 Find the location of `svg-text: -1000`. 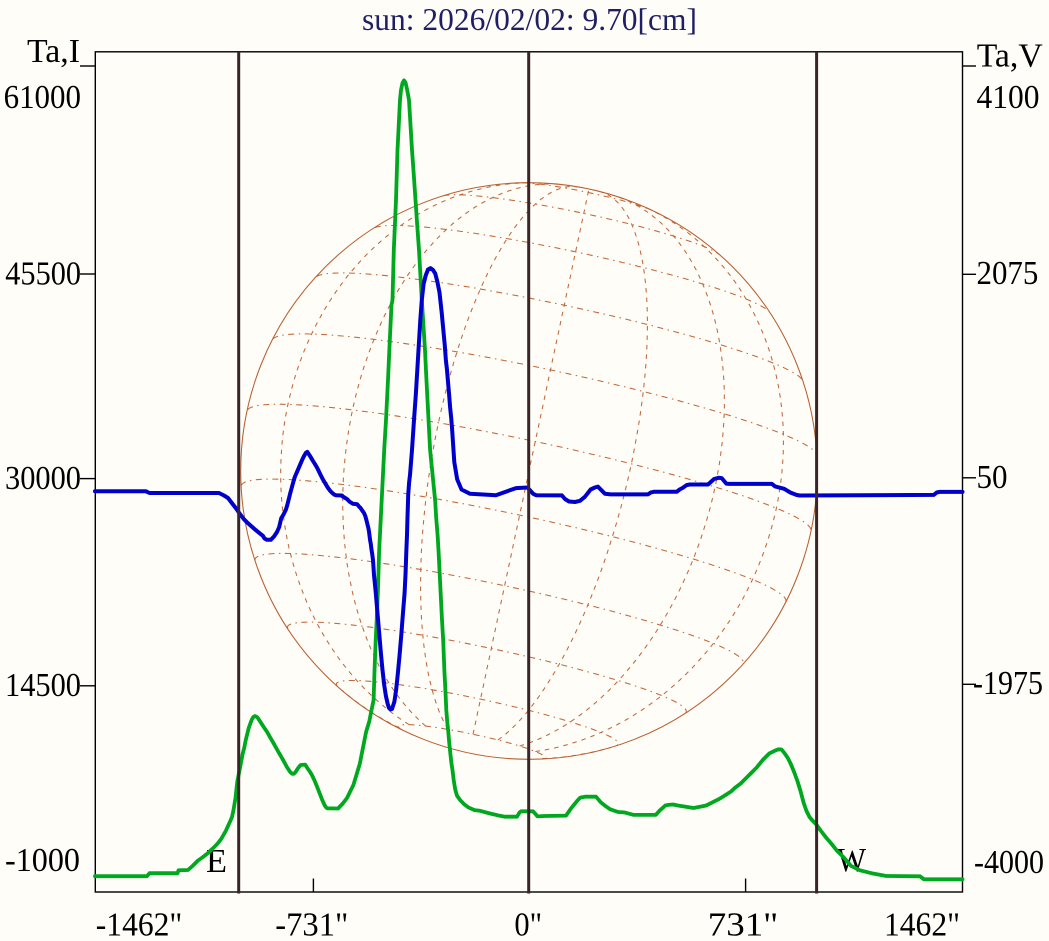

svg-text: -1000 is located at coordinates (42, 860).